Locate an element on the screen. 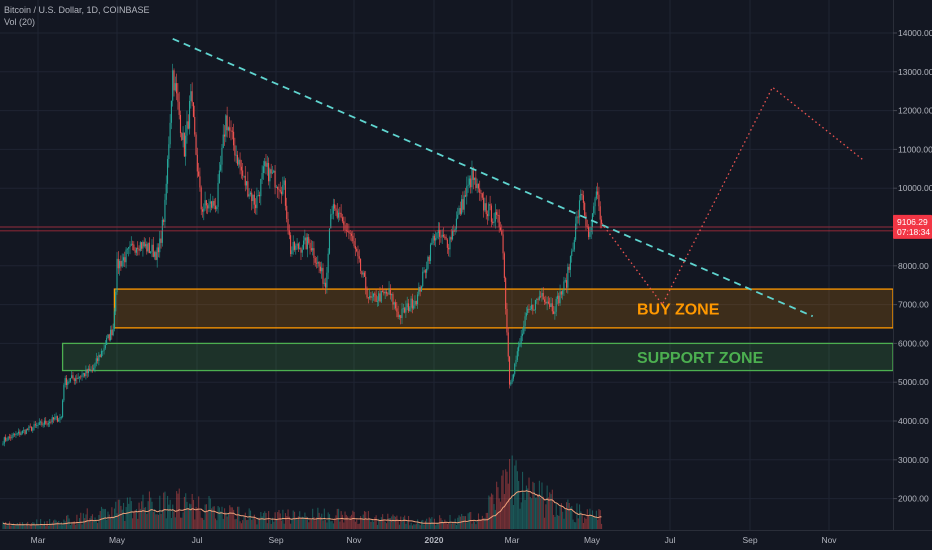  volume-indicator-label: Vol (20) is located at coordinates (20, 22).